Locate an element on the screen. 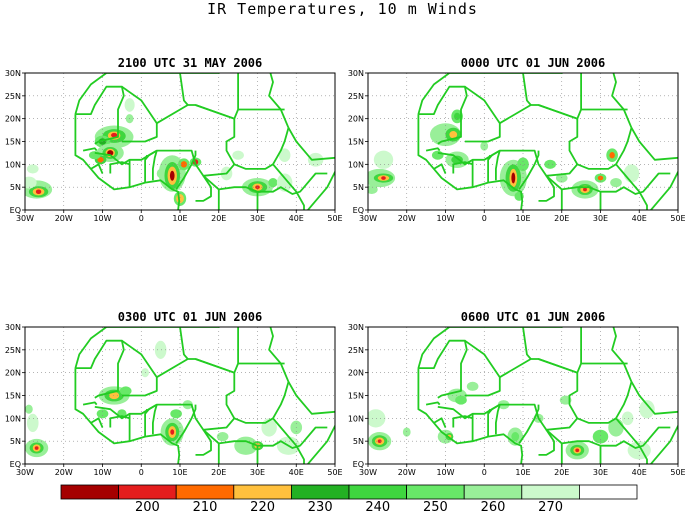 The width and height of the screenshot is (685, 512). colorbar: 200 210 220 230 240 250 260 270 is located at coordinates (349, 498).